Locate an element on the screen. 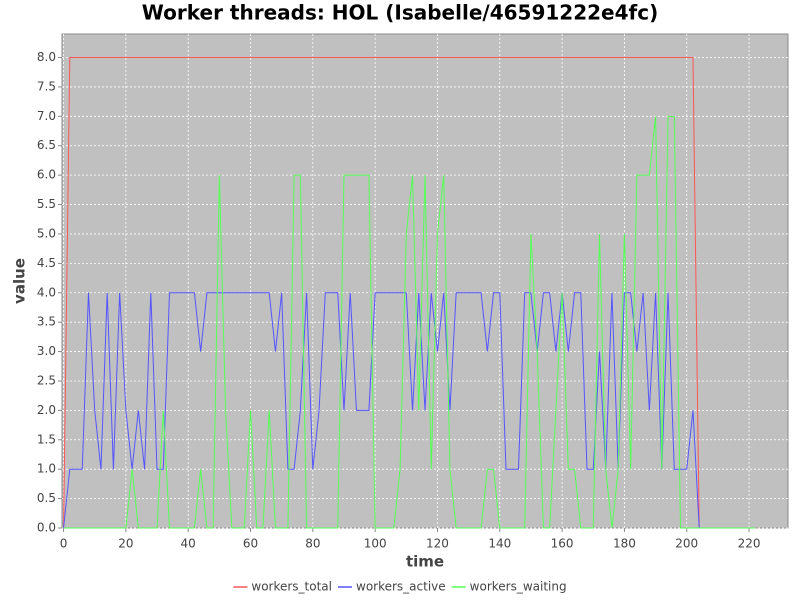 This screenshot has width=800, height=600. y-tick-label: 0.5 is located at coordinates (46, 498).